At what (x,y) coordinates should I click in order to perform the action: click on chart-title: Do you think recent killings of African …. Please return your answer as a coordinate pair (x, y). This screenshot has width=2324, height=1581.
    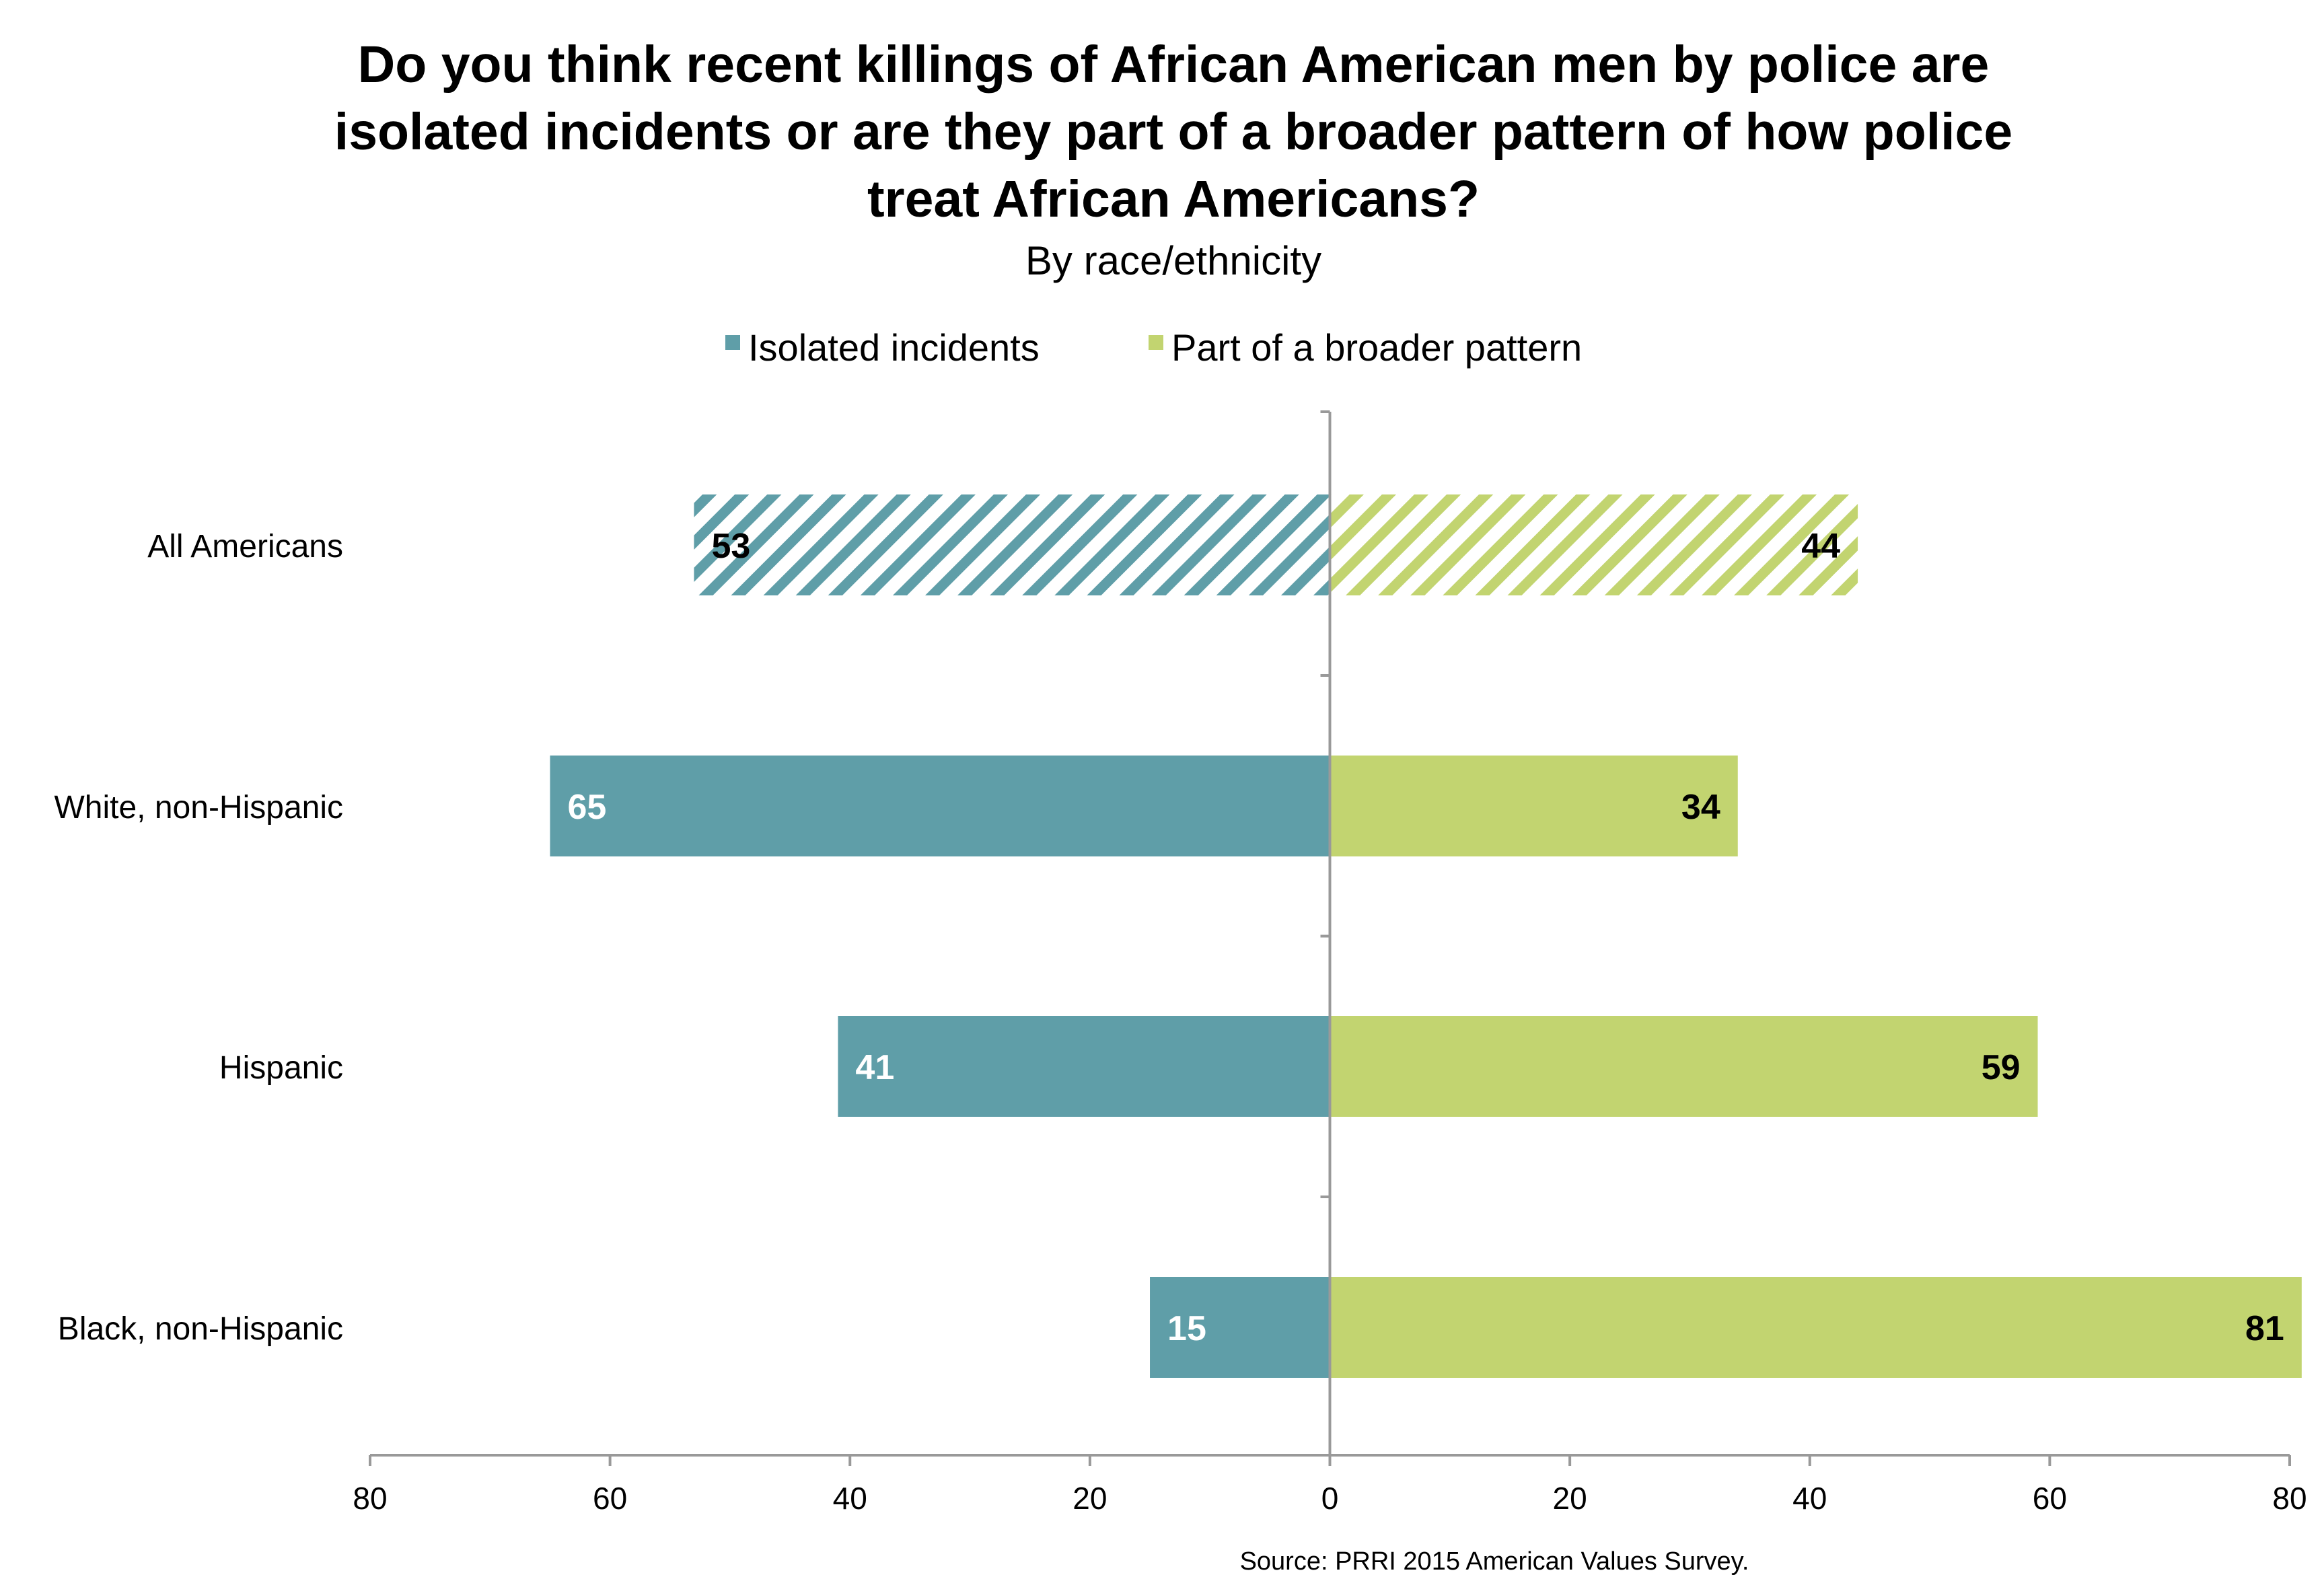
    Looking at the image, I should click on (1173, 132).